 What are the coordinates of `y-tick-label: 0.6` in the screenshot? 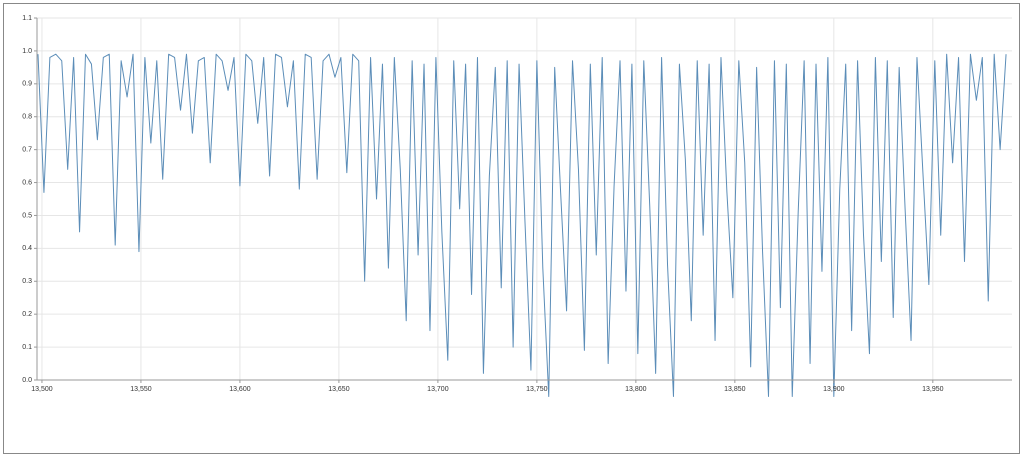 It's located at (27, 182).